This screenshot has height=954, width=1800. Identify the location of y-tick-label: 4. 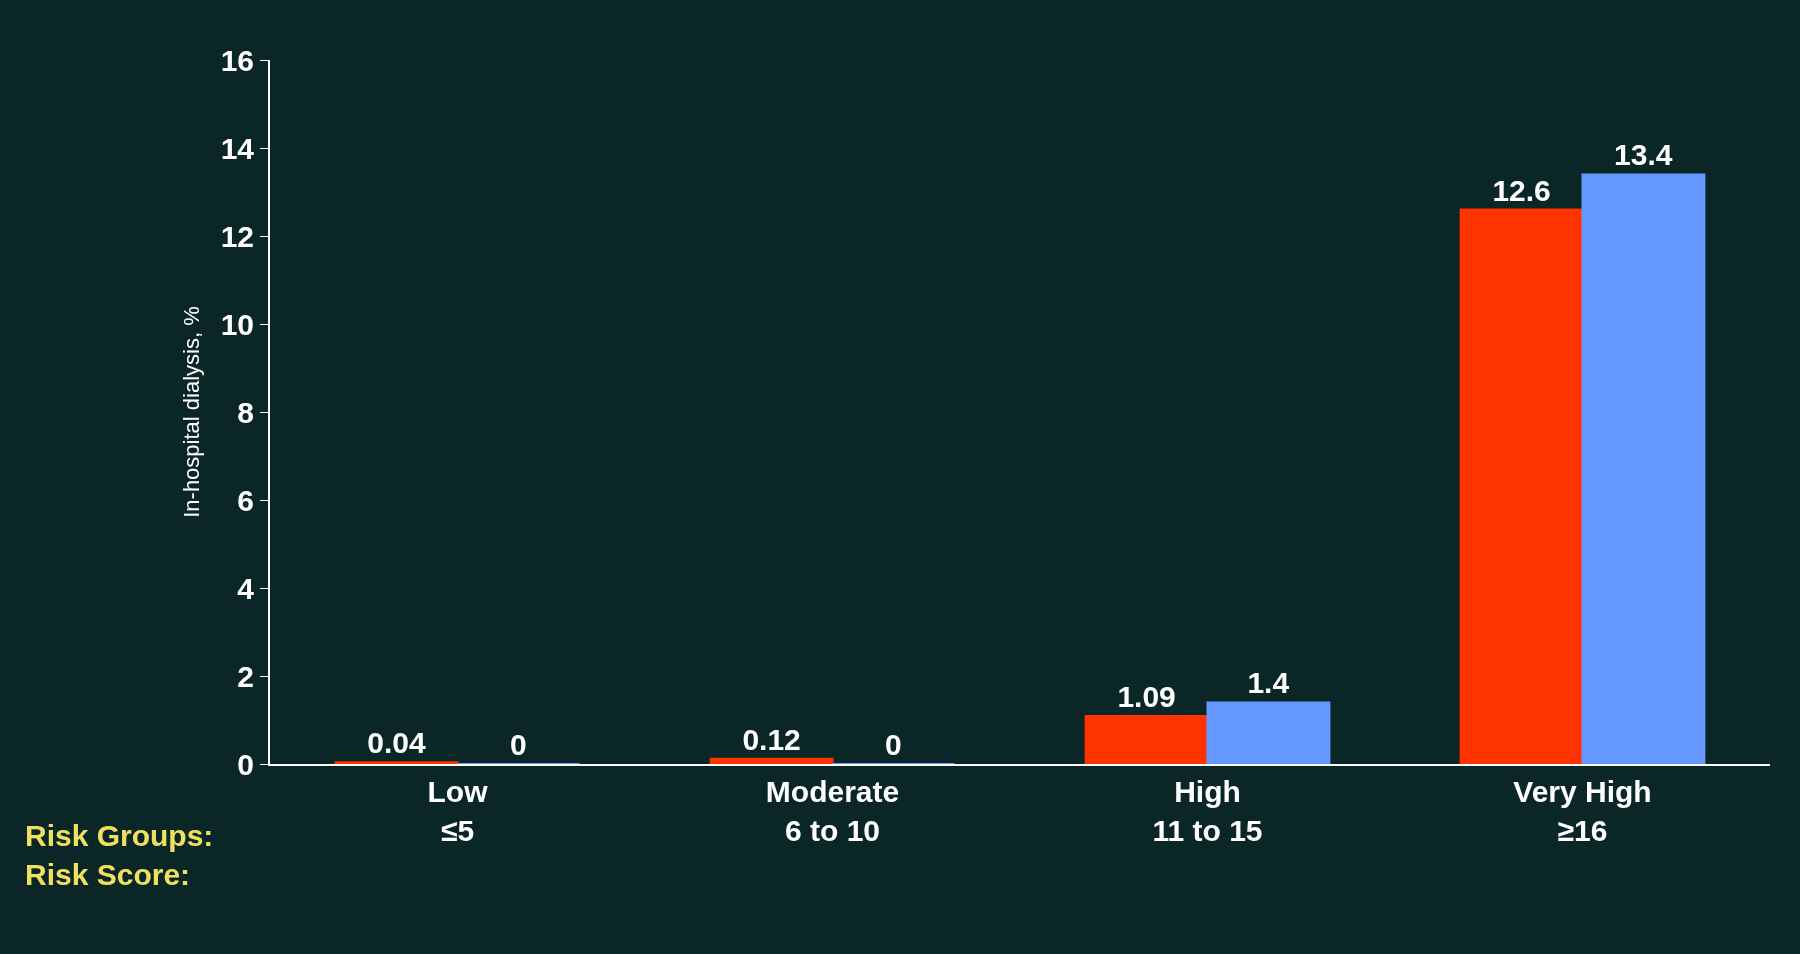
(246, 588).